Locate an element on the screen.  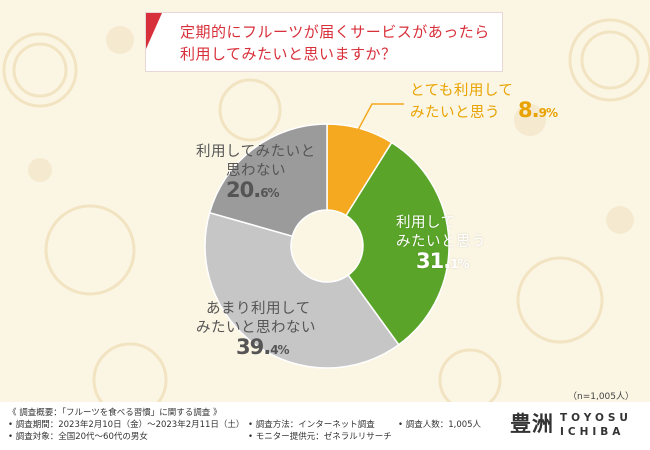
label-not-very-willing-line2: みたいと思わない is located at coordinates (256, 328).